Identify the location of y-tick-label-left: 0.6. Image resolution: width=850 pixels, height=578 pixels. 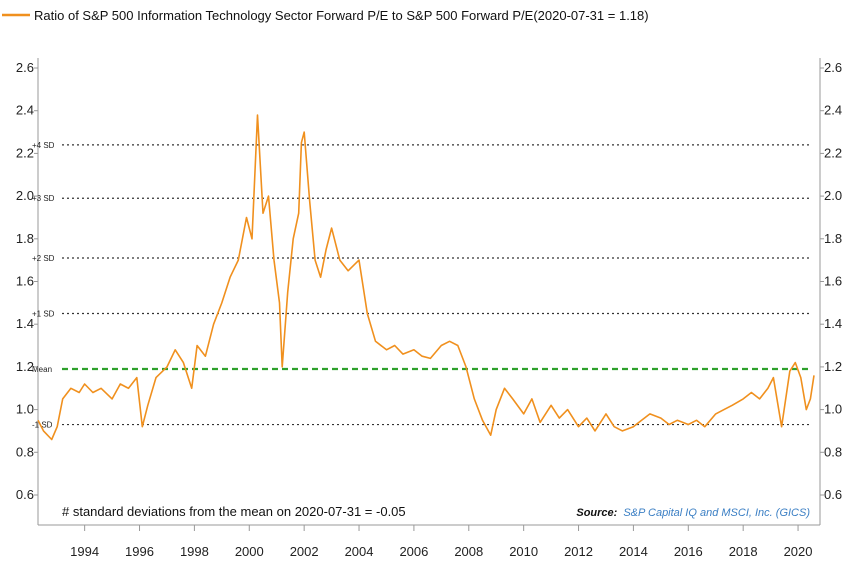
(25, 494).